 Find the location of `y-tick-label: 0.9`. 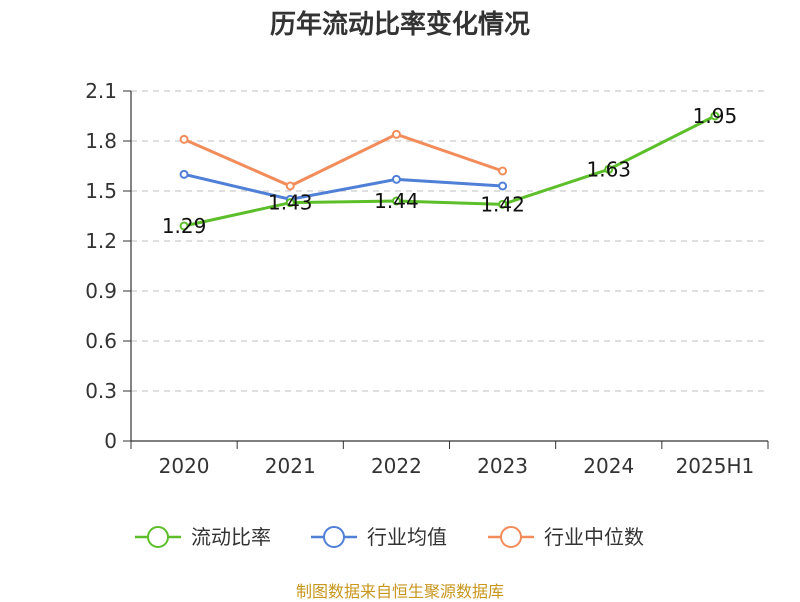

y-tick-label: 0.9 is located at coordinates (101, 291).